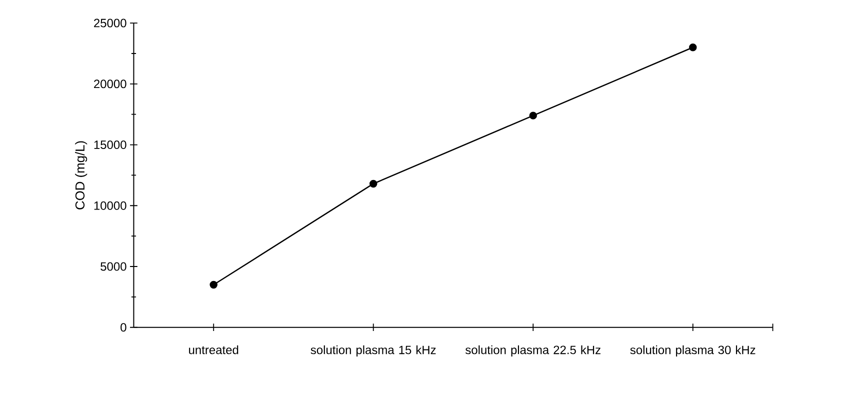 This screenshot has height=415, width=845. Describe the element at coordinates (110, 205) in the screenshot. I see `y-tick-label: 10000` at that location.